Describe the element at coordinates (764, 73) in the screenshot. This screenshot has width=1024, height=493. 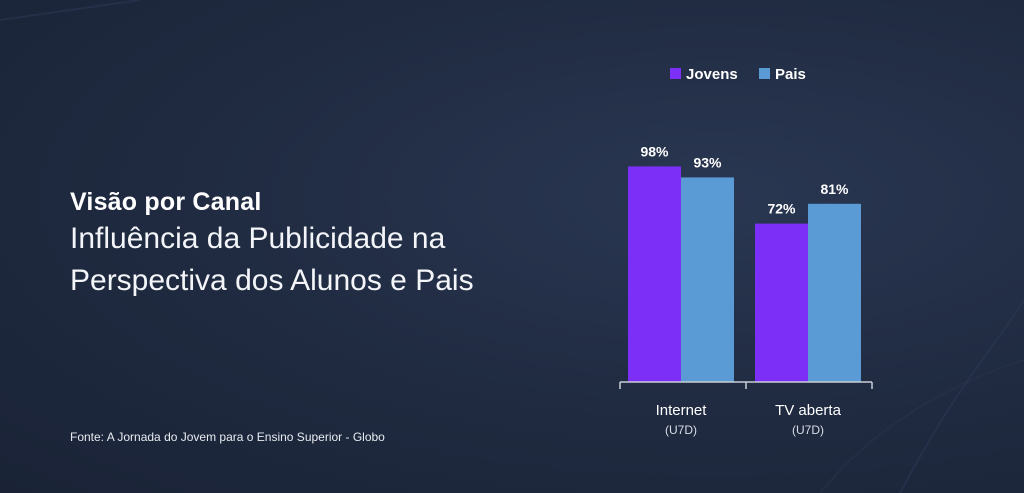
I see `legend-swatch-pais` at that location.